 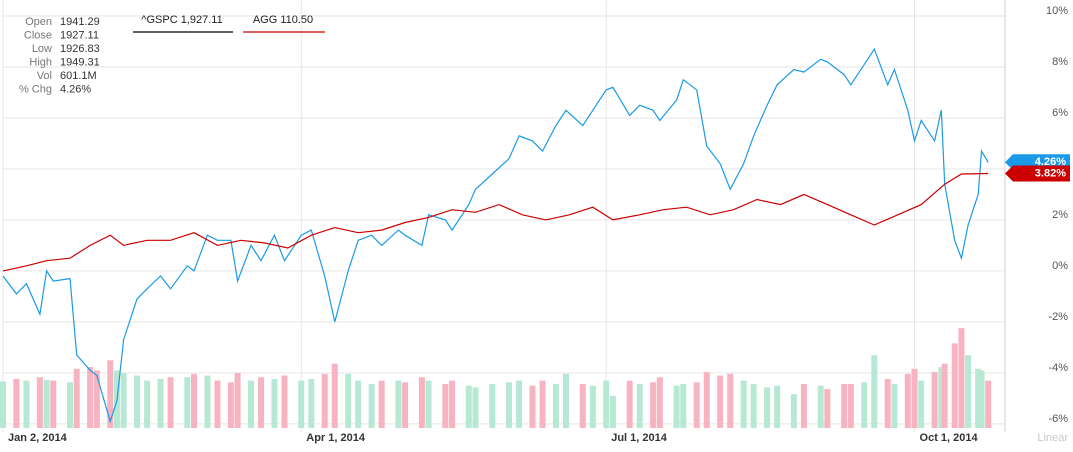 What do you see at coordinates (80, 22) in the screenshot?
I see `info-value: 1941.29` at bounding box center [80, 22].